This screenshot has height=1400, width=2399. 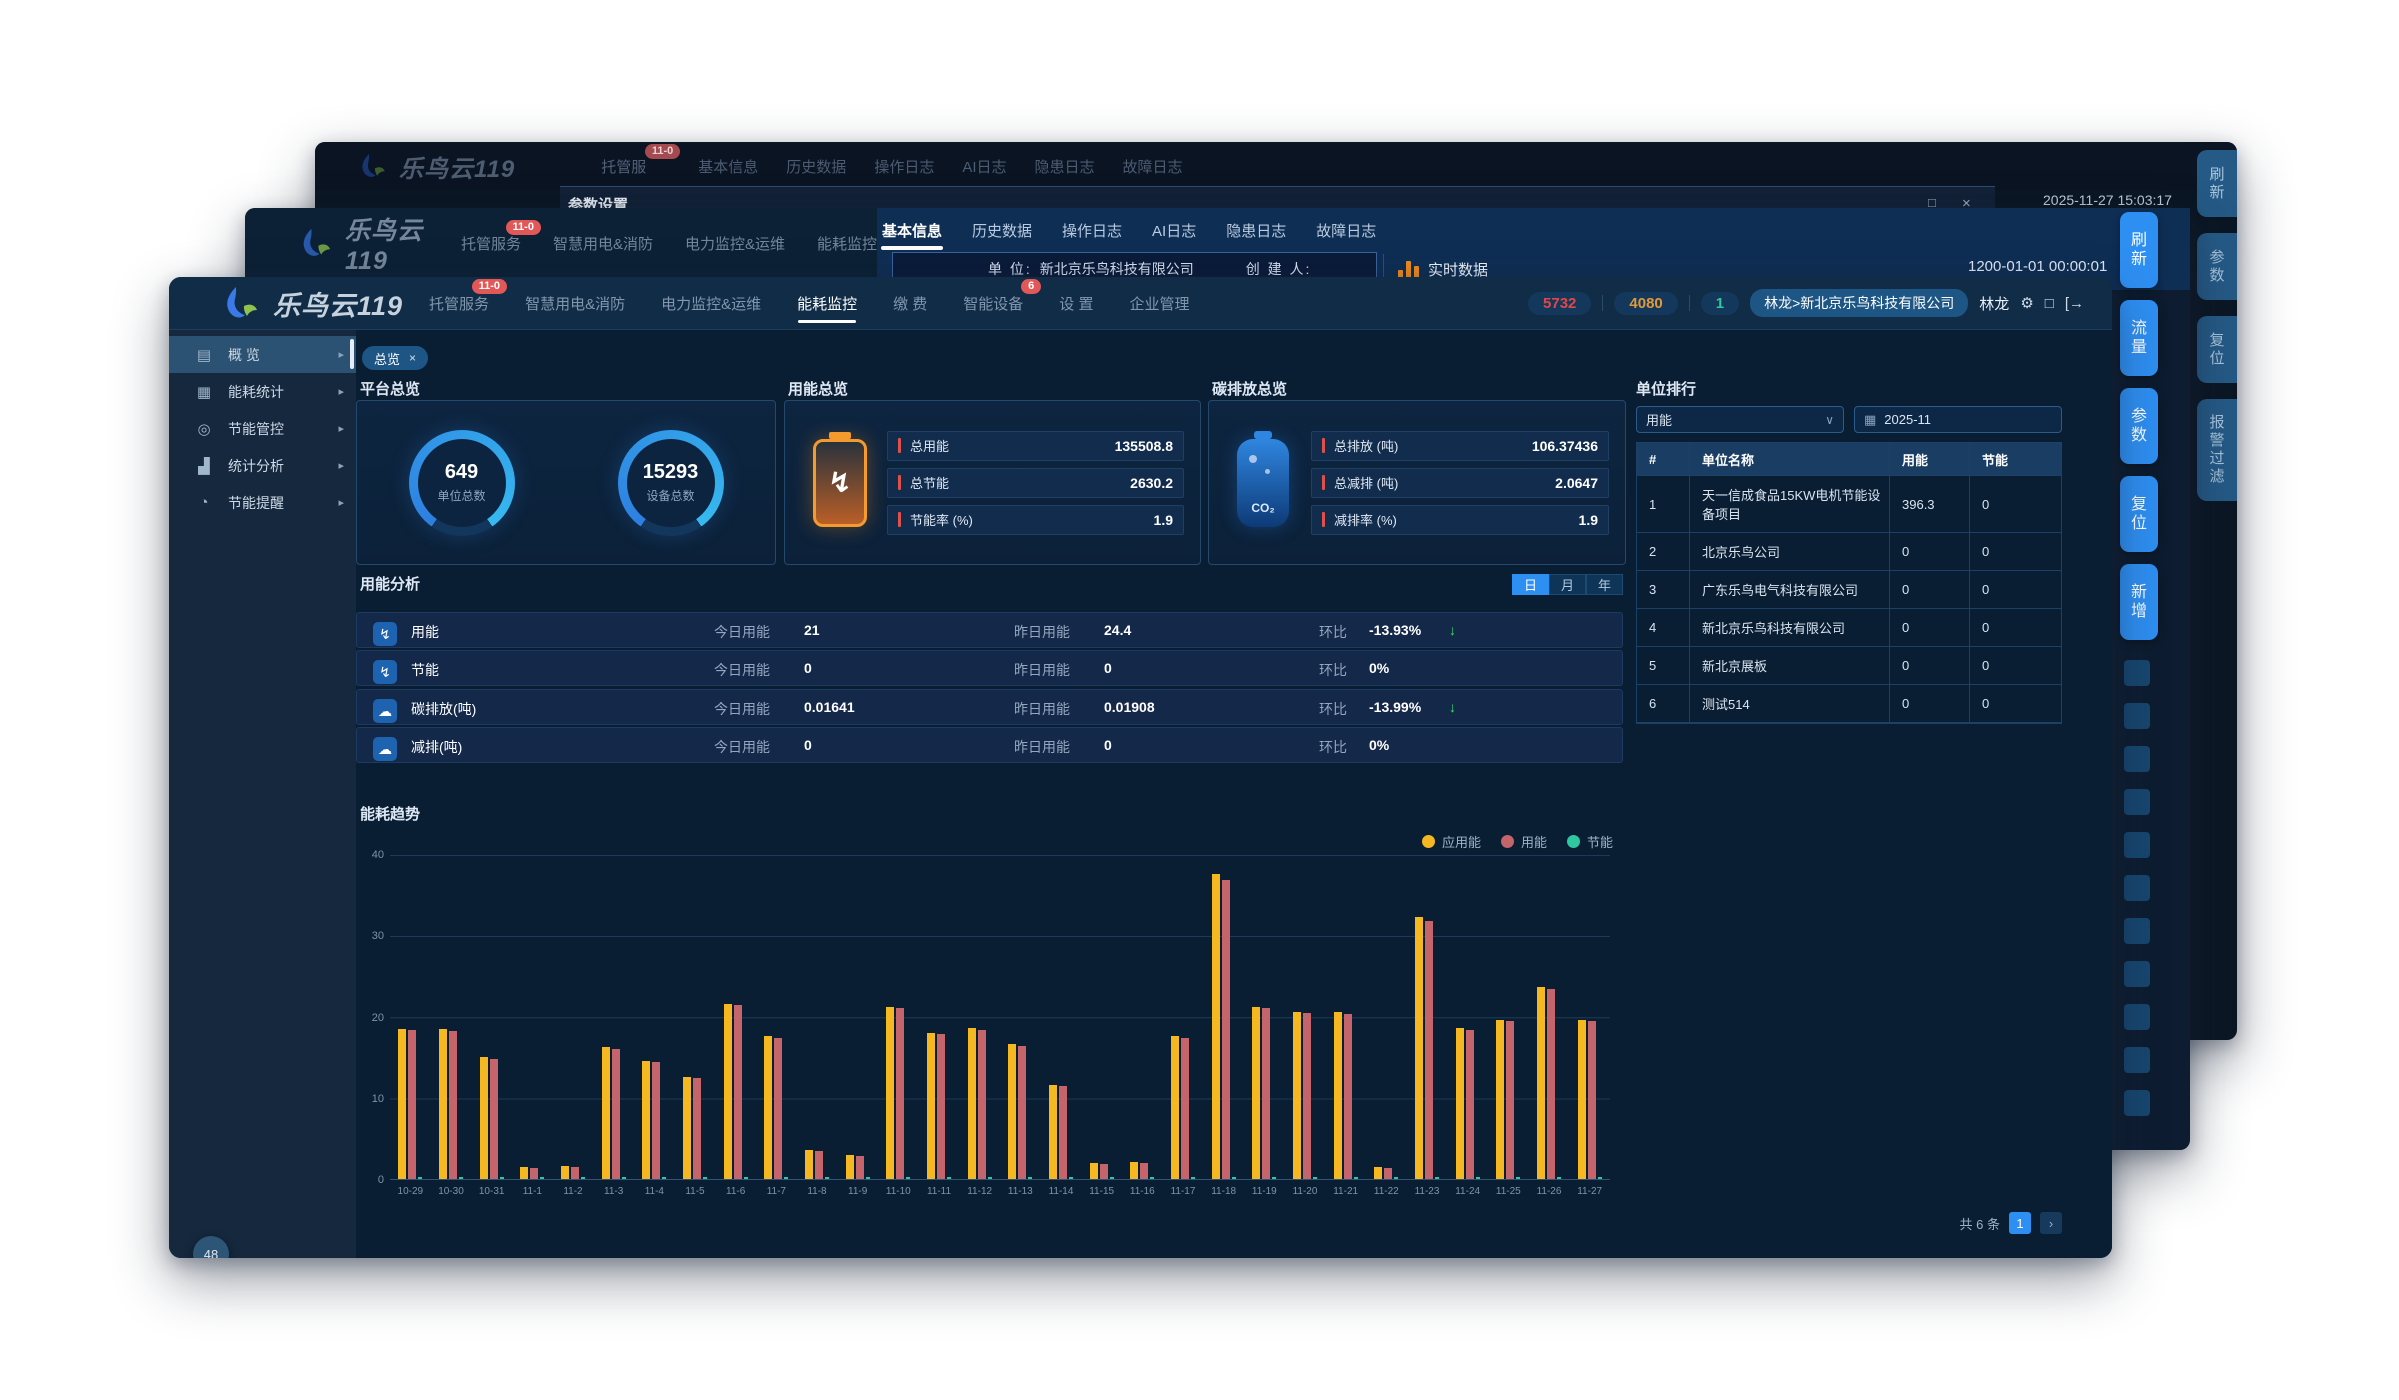 What do you see at coordinates (1604, 584) in the screenshot?
I see `period-tab-年: 年` at bounding box center [1604, 584].